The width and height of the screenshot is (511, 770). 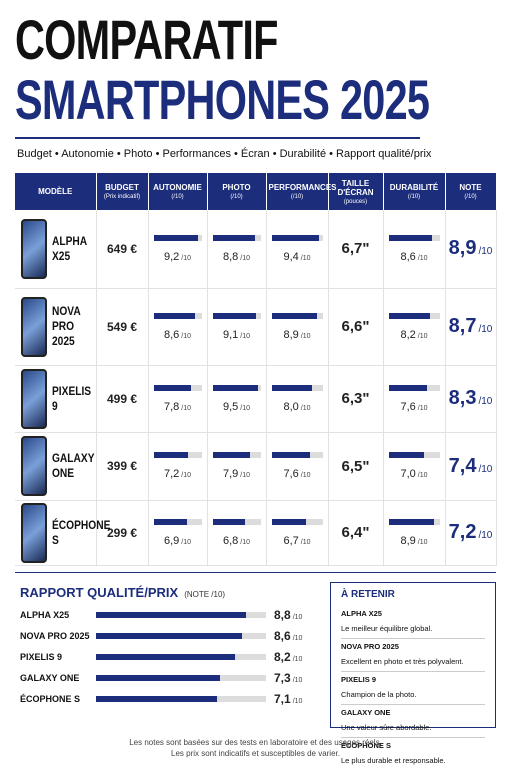 What do you see at coordinates (355, 201) in the screenshot?
I see `column-subtitle: (pouces)` at bounding box center [355, 201].